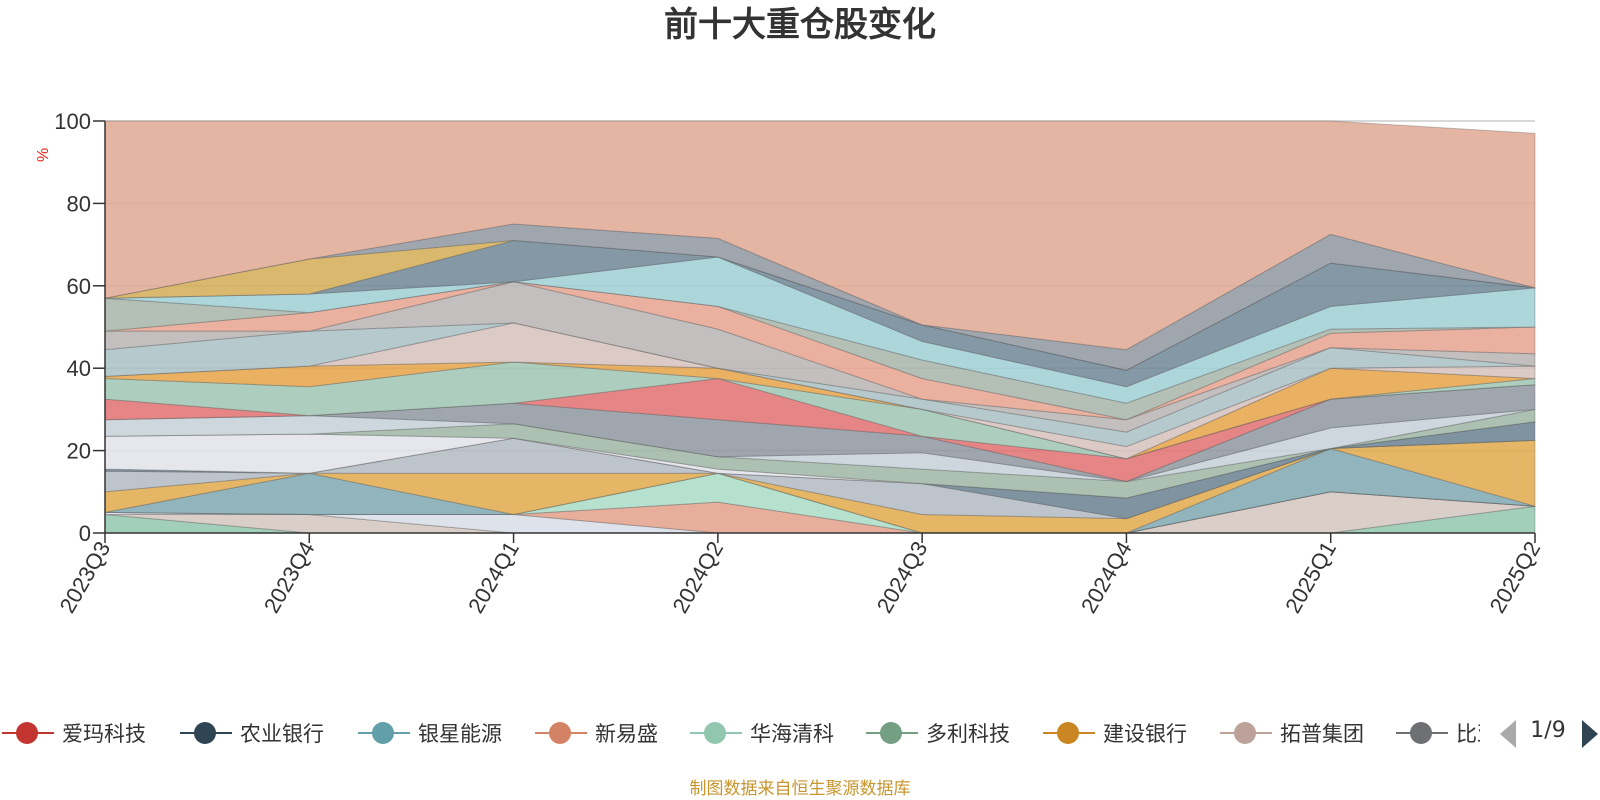 The height and width of the screenshot is (800, 1600). I want to click on legend-item: 农业银行, so click(251, 733).